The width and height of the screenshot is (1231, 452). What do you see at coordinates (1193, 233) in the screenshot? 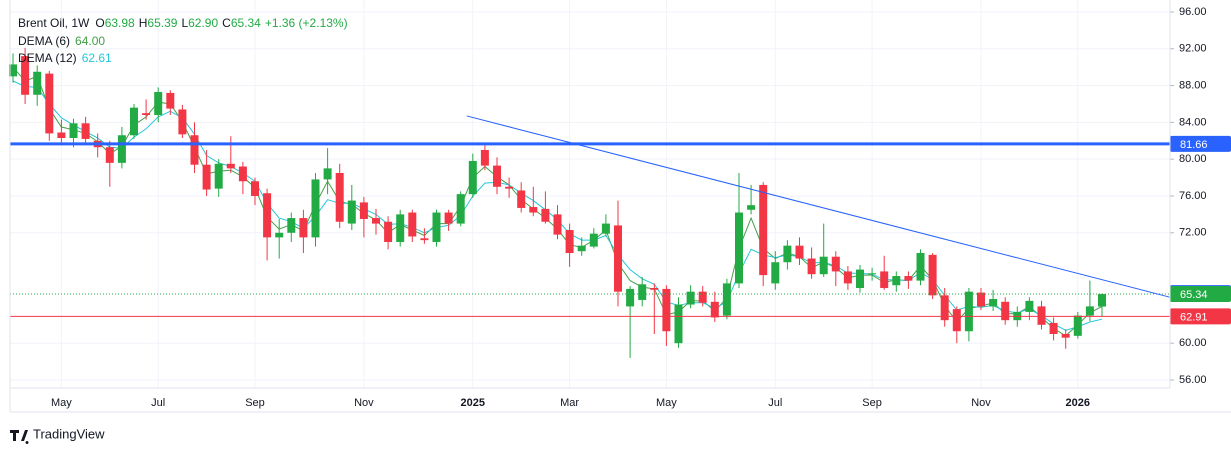
I see `y-tick-label: 72.00` at bounding box center [1193, 233].